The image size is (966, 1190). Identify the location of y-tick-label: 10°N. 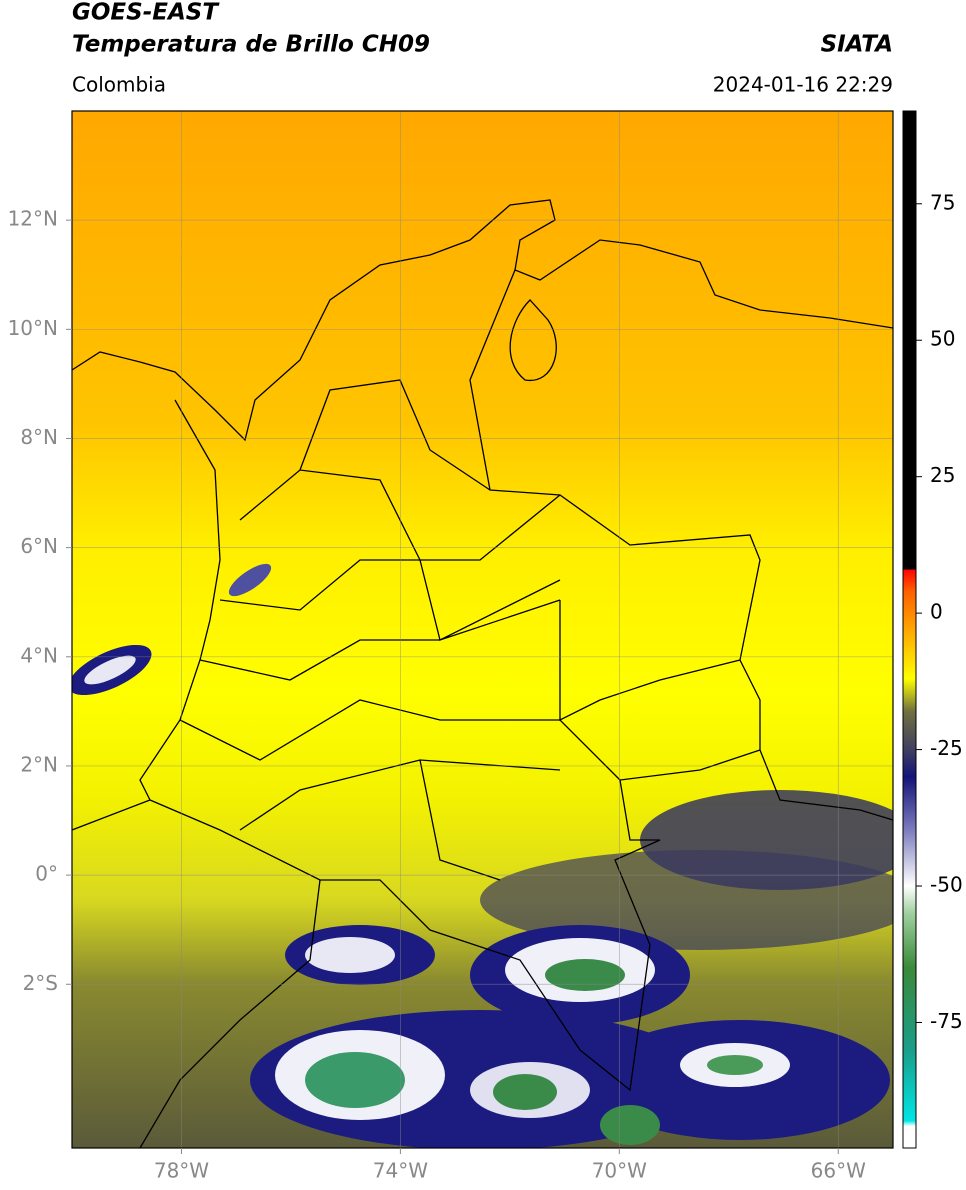
(33, 328).